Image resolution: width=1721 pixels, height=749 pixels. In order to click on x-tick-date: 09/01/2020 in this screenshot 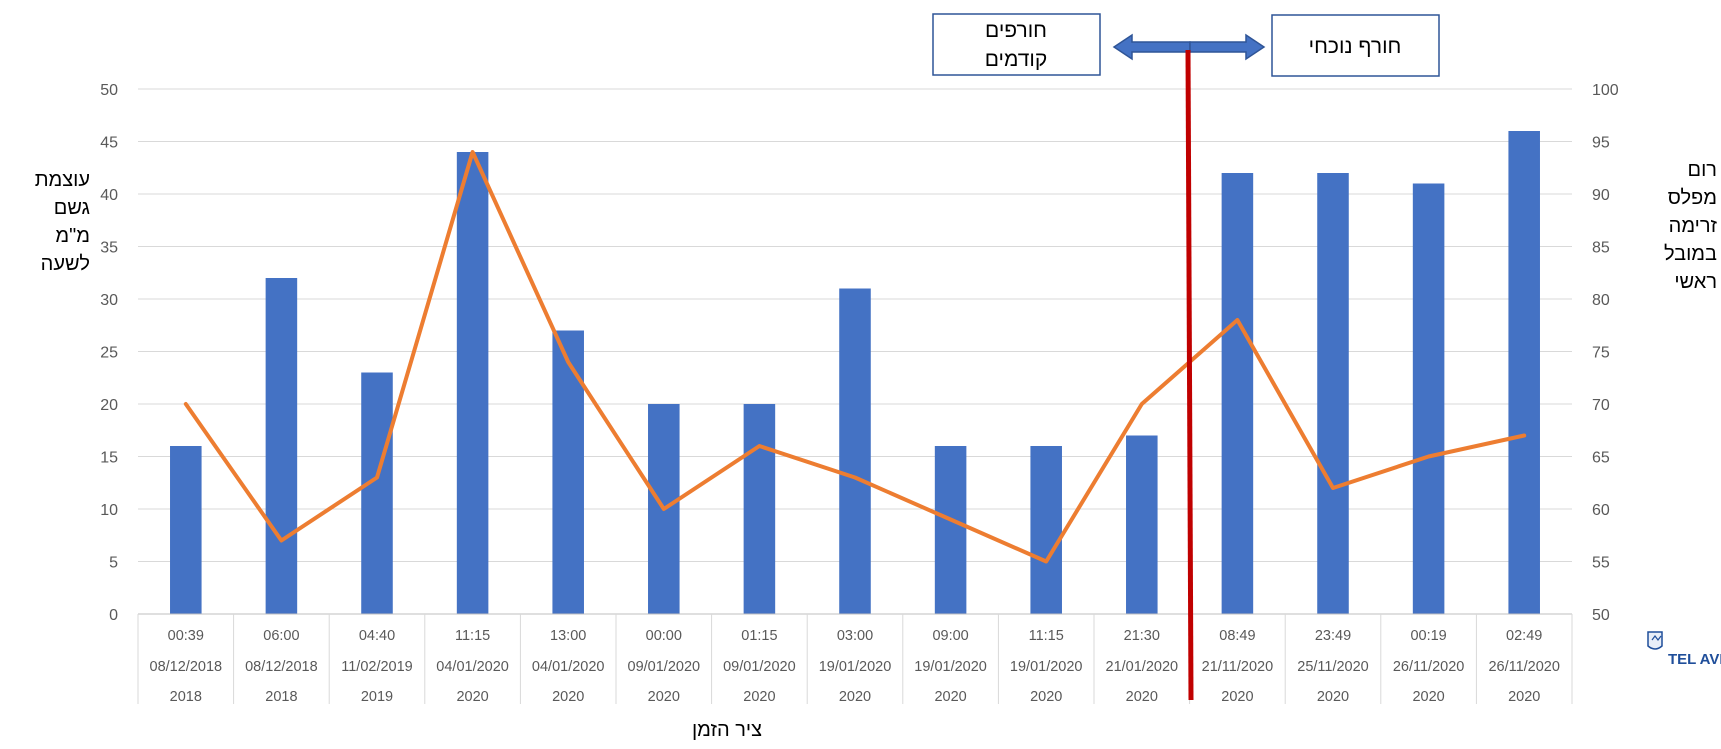, I will do `click(759, 667)`.